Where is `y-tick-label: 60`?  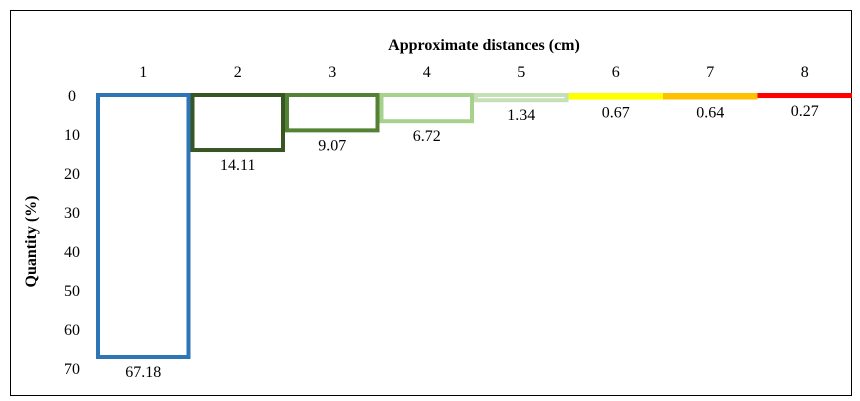 y-tick-label: 60 is located at coordinates (72, 330).